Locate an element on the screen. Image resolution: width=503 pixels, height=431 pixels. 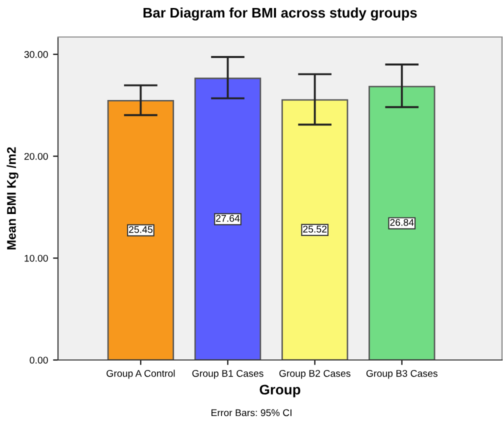
data-label: 27.64 is located at coordinates (228, 218).